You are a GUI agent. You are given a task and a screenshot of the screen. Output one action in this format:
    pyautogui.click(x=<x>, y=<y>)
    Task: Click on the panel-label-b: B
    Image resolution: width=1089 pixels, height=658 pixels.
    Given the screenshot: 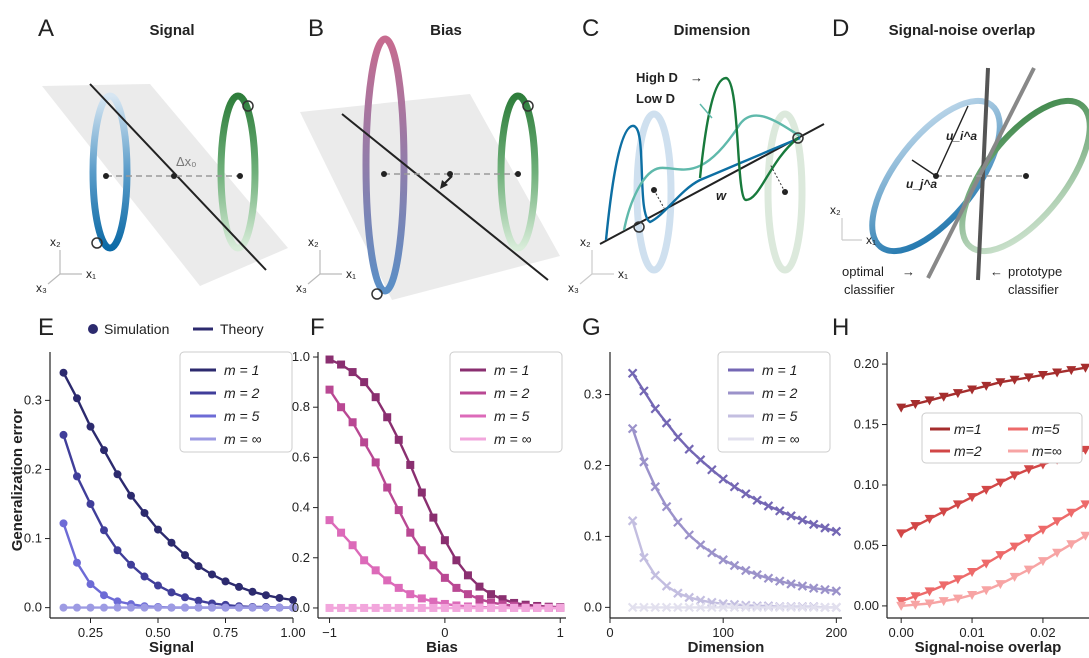 What is the action you would take?
    pyautogui.click(x=316, y=28)
    